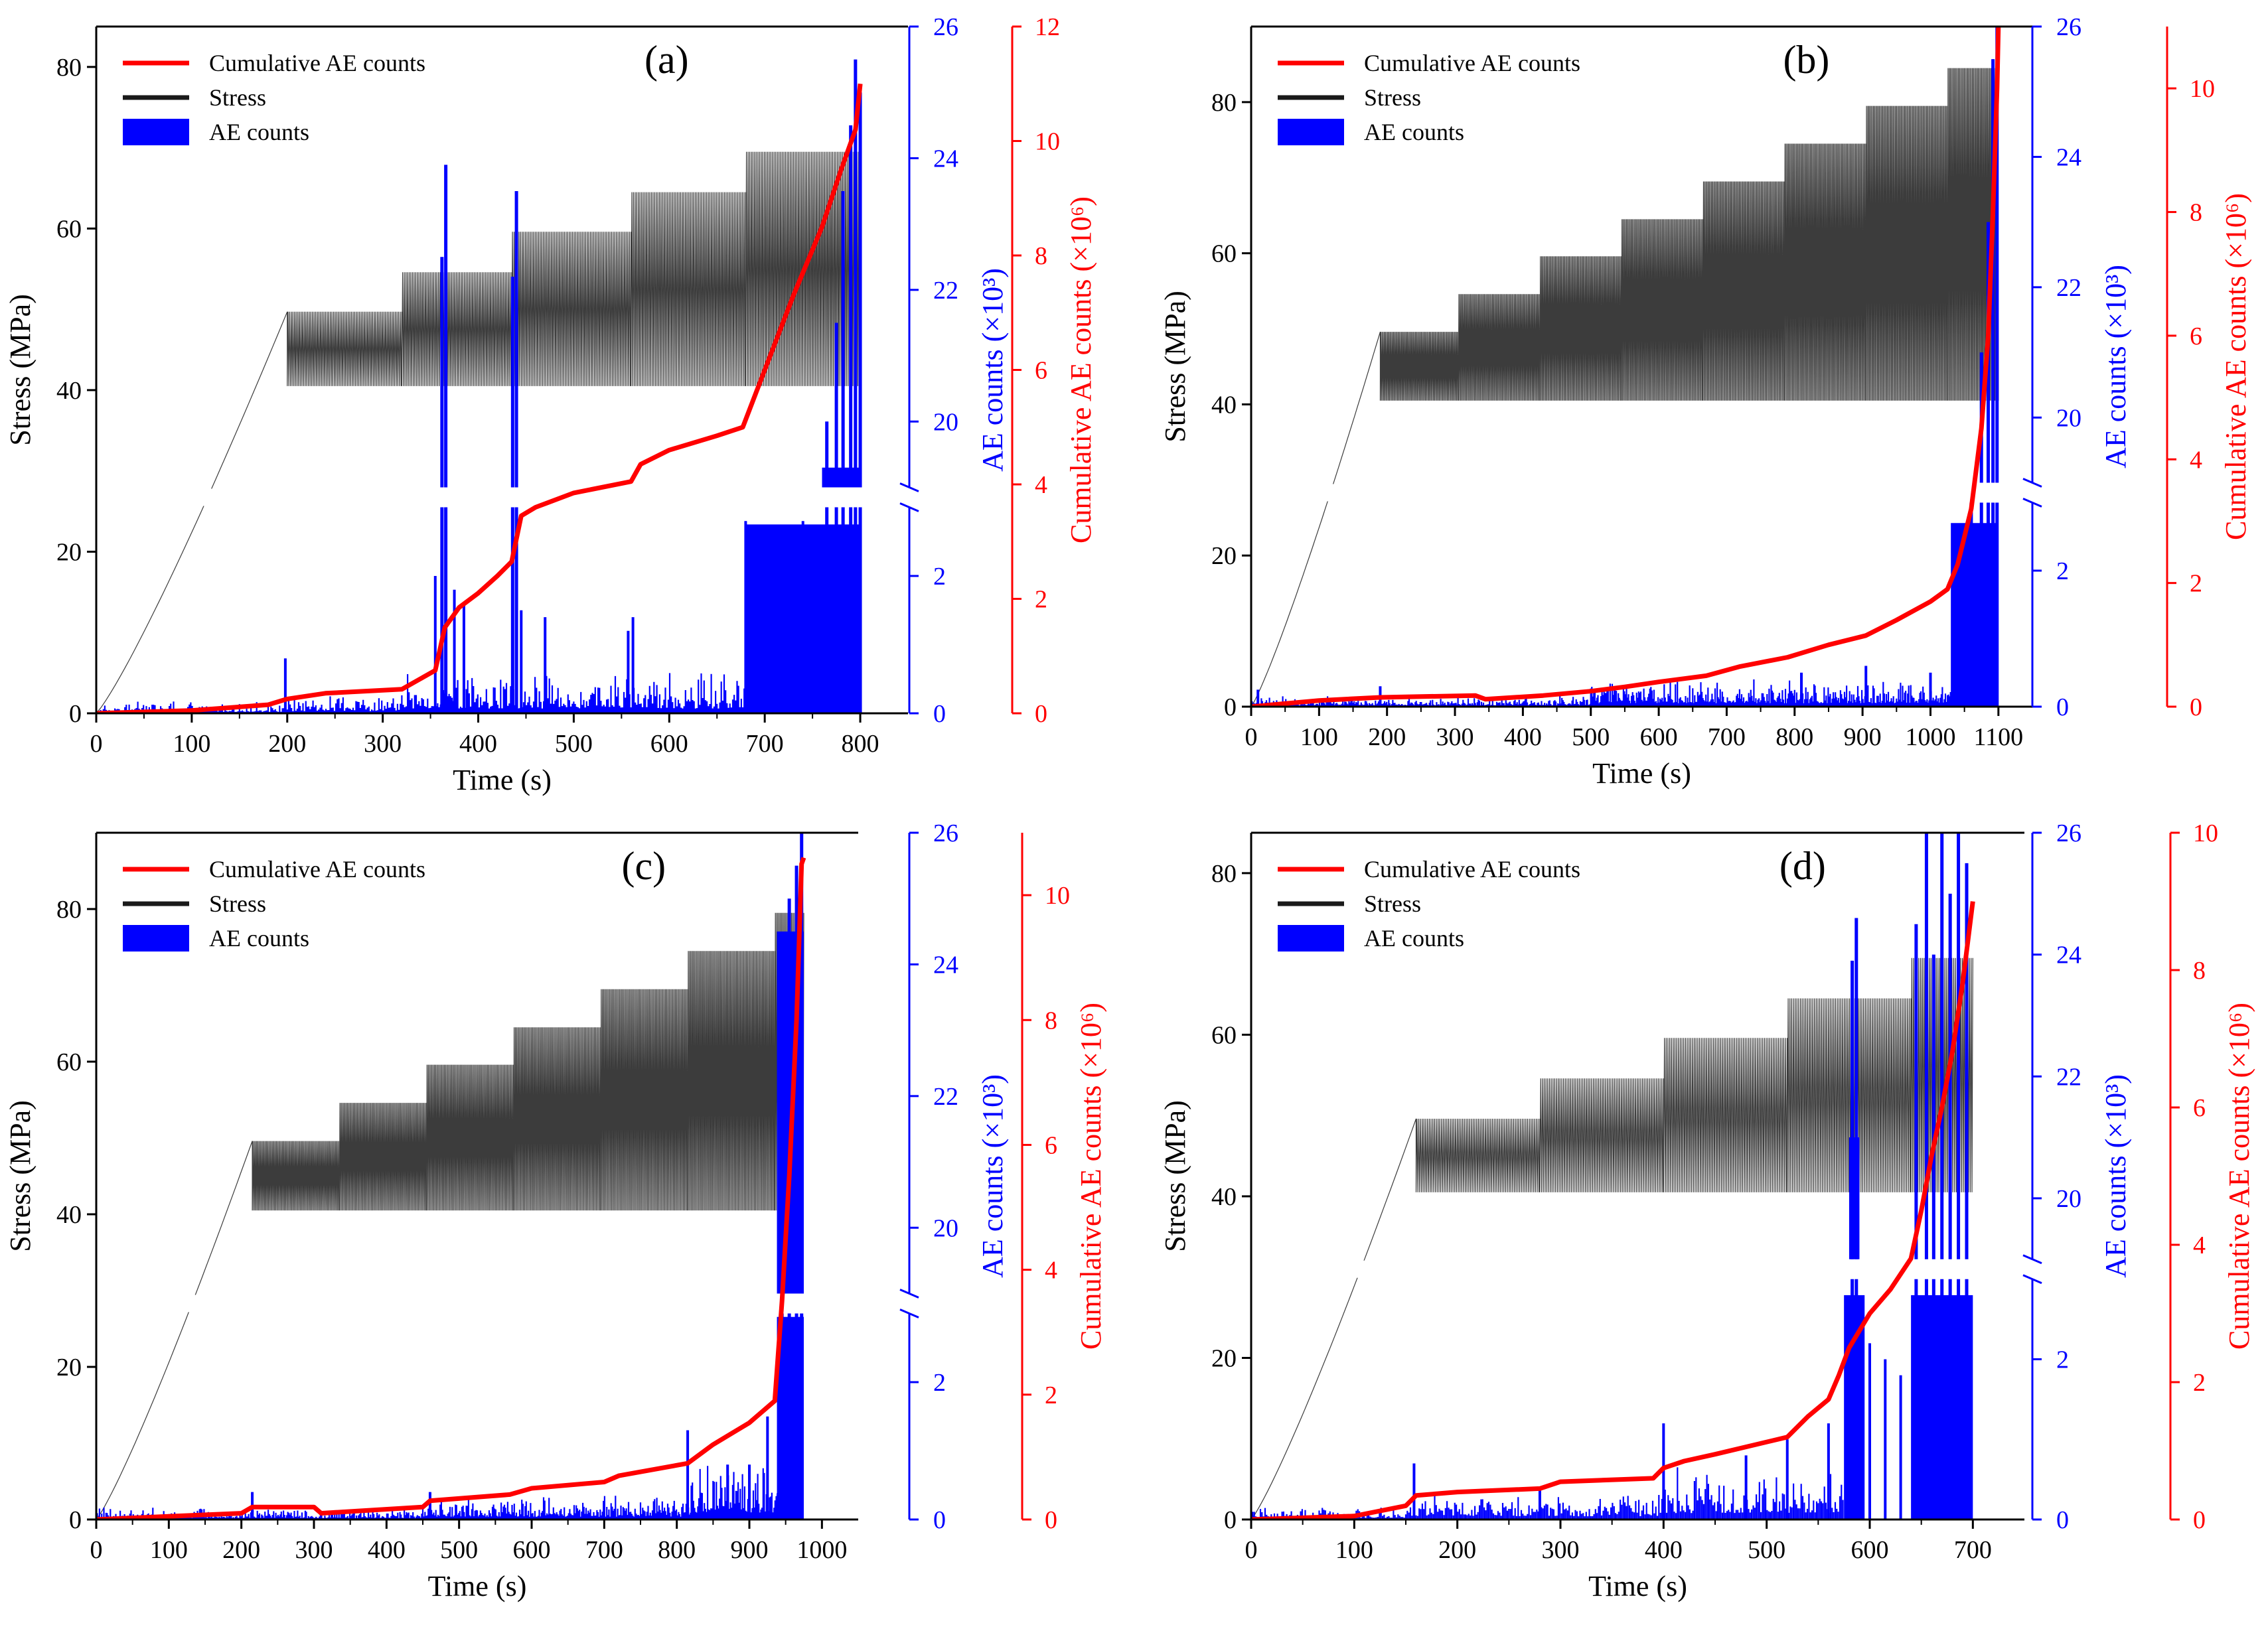 The height and width of the screenshot is (1625, 2268). What do you see at coordinates (69, 1367) in the screenshot?
I see `stress-tick-label: 20` at bounding box center [69, 1367].